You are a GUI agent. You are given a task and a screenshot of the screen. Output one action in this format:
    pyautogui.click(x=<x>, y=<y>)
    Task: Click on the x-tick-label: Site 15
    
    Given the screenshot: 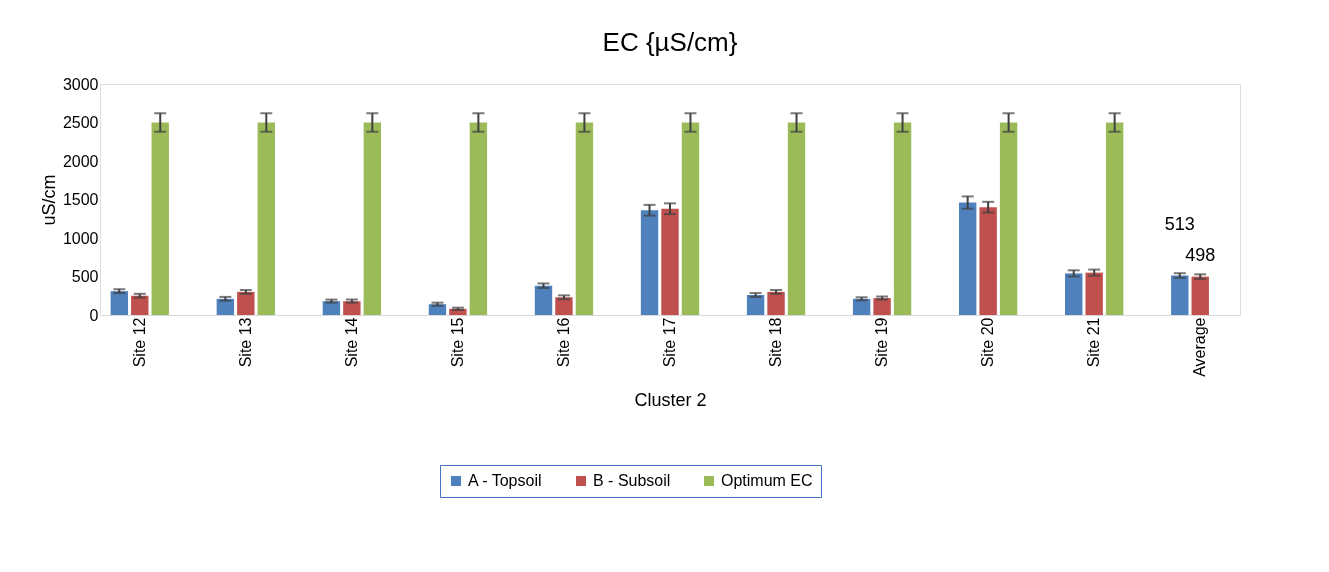 What is the action you would take?
    pyautogui.click(x=457, y=342)
    